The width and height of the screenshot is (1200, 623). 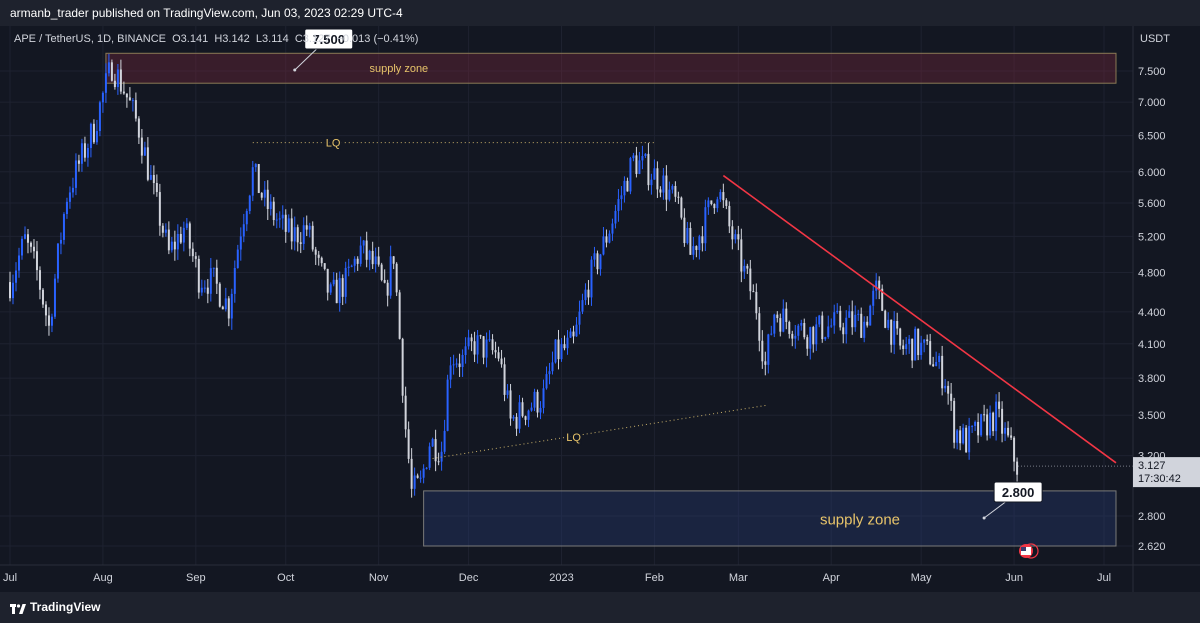 What do you see at coordinates (1012, 500) in the screenshot?
I see `callout: 2.800` at bounding box center [1012, 500].